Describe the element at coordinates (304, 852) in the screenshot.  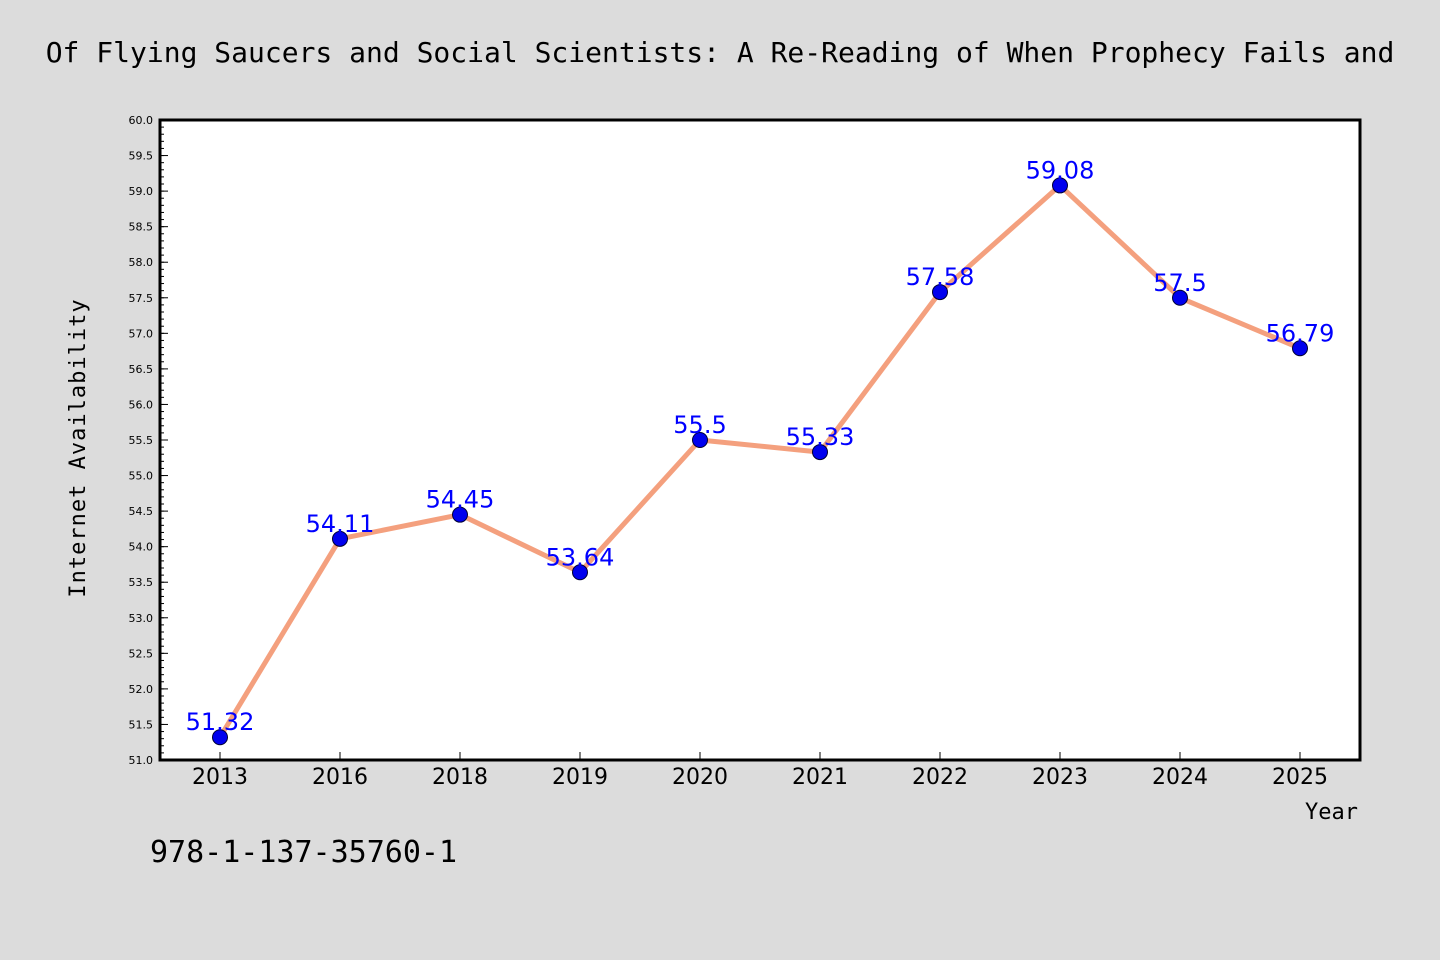
I see `isbn-text: 978-1-137-35760-1` at that location.